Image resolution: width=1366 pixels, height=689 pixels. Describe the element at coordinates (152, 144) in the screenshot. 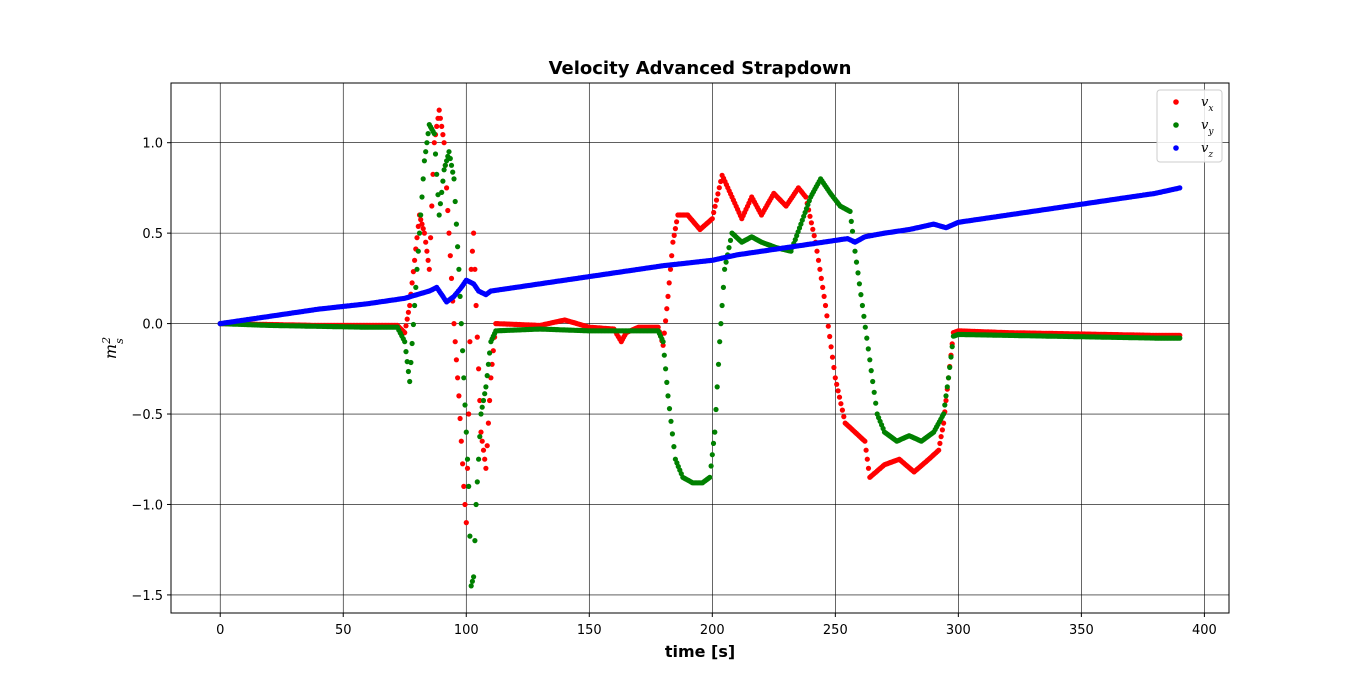

I see `y-tick-label: 1.0` at that location.